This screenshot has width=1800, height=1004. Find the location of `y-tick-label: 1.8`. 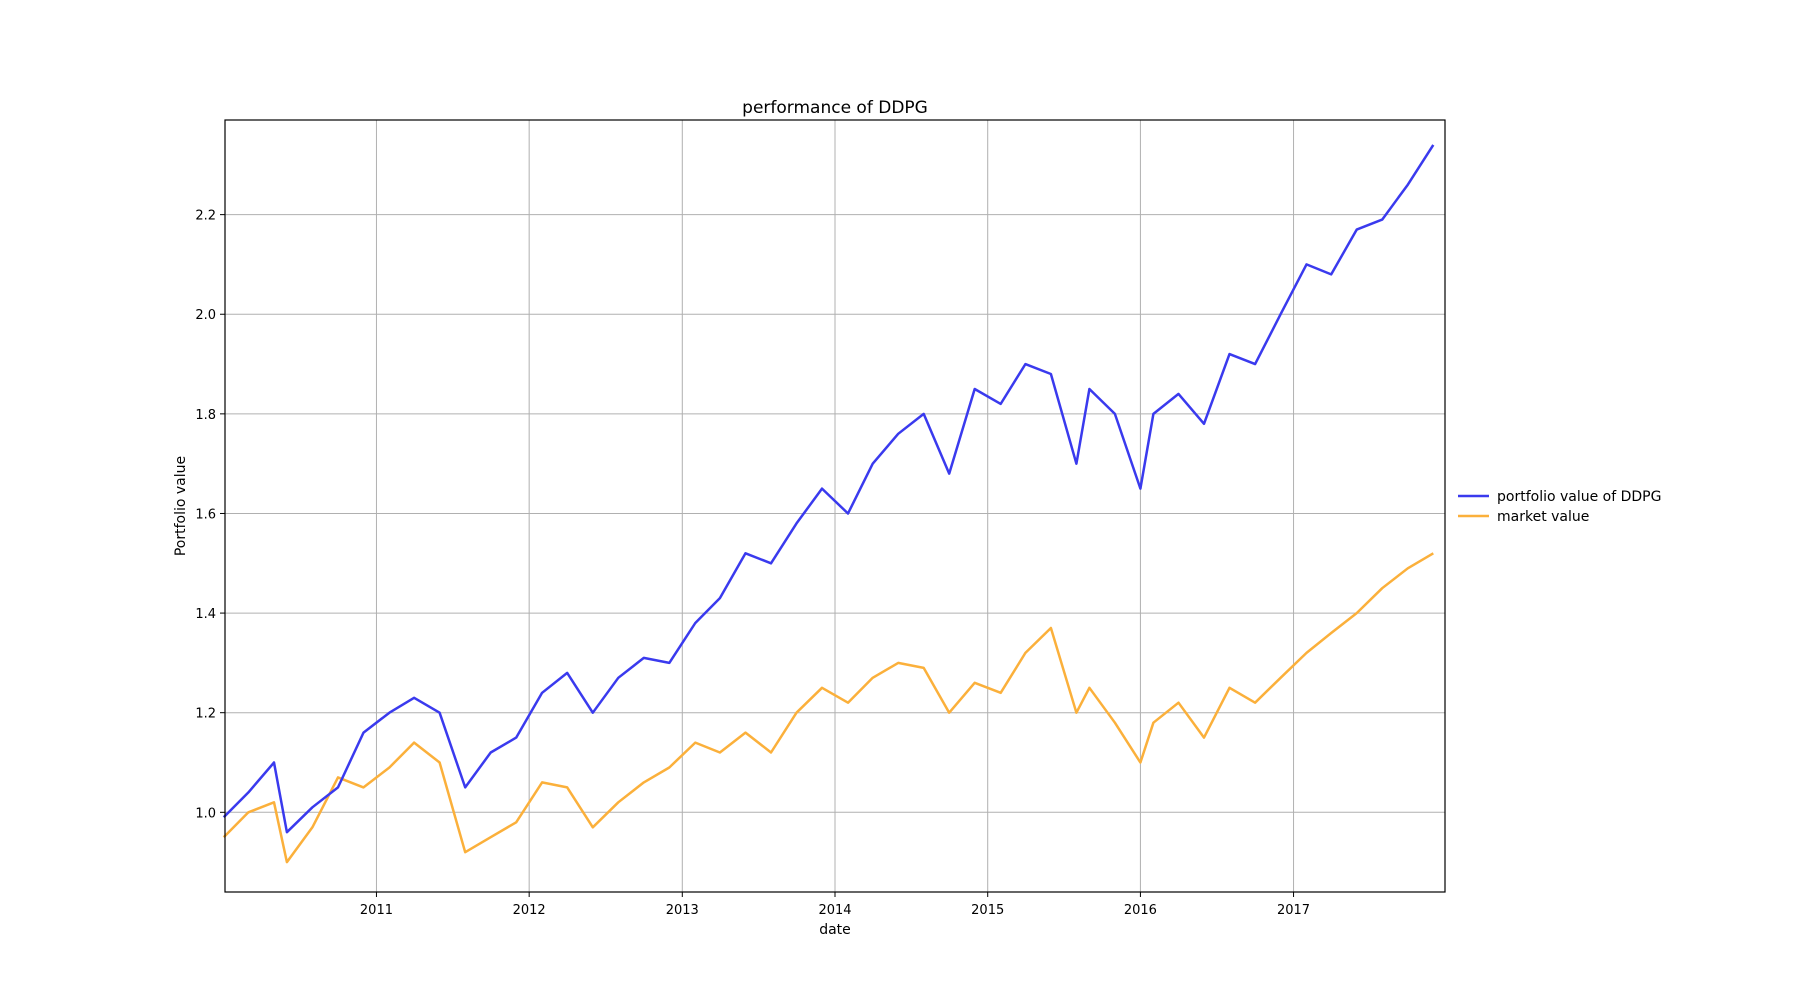

y-tick-label: 1.8 is located at coordinates (205, 415).